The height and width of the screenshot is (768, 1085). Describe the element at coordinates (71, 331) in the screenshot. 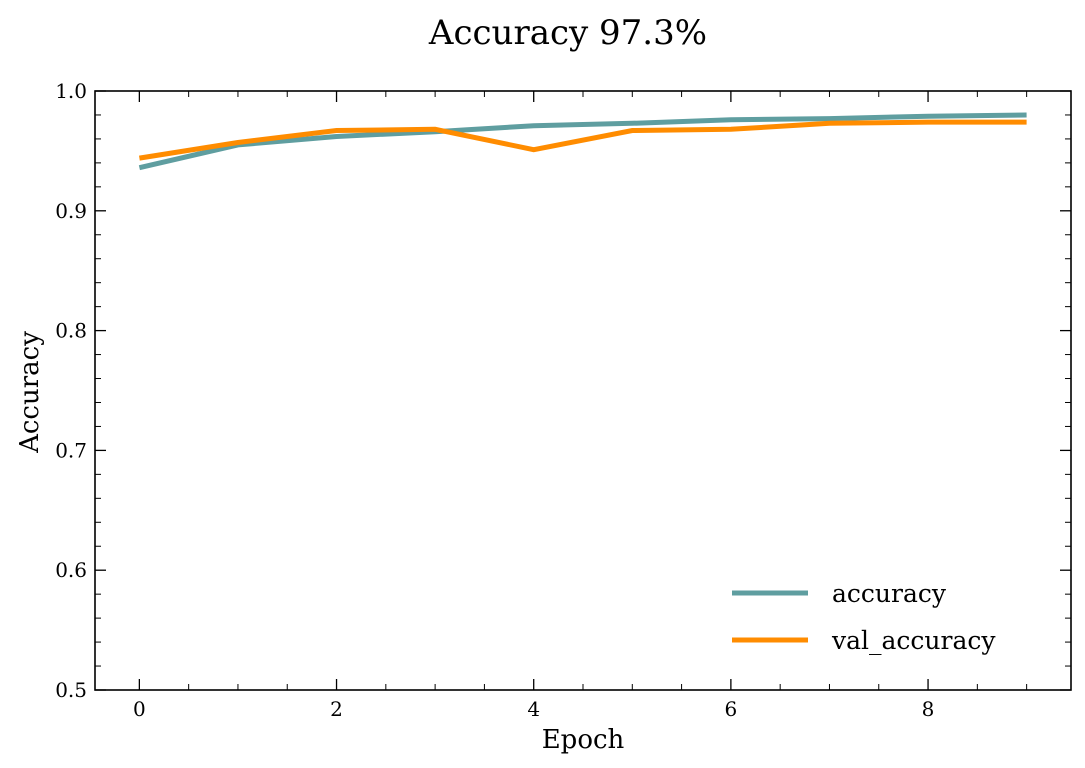

I see `y-tick-label: 0.8` at that location.